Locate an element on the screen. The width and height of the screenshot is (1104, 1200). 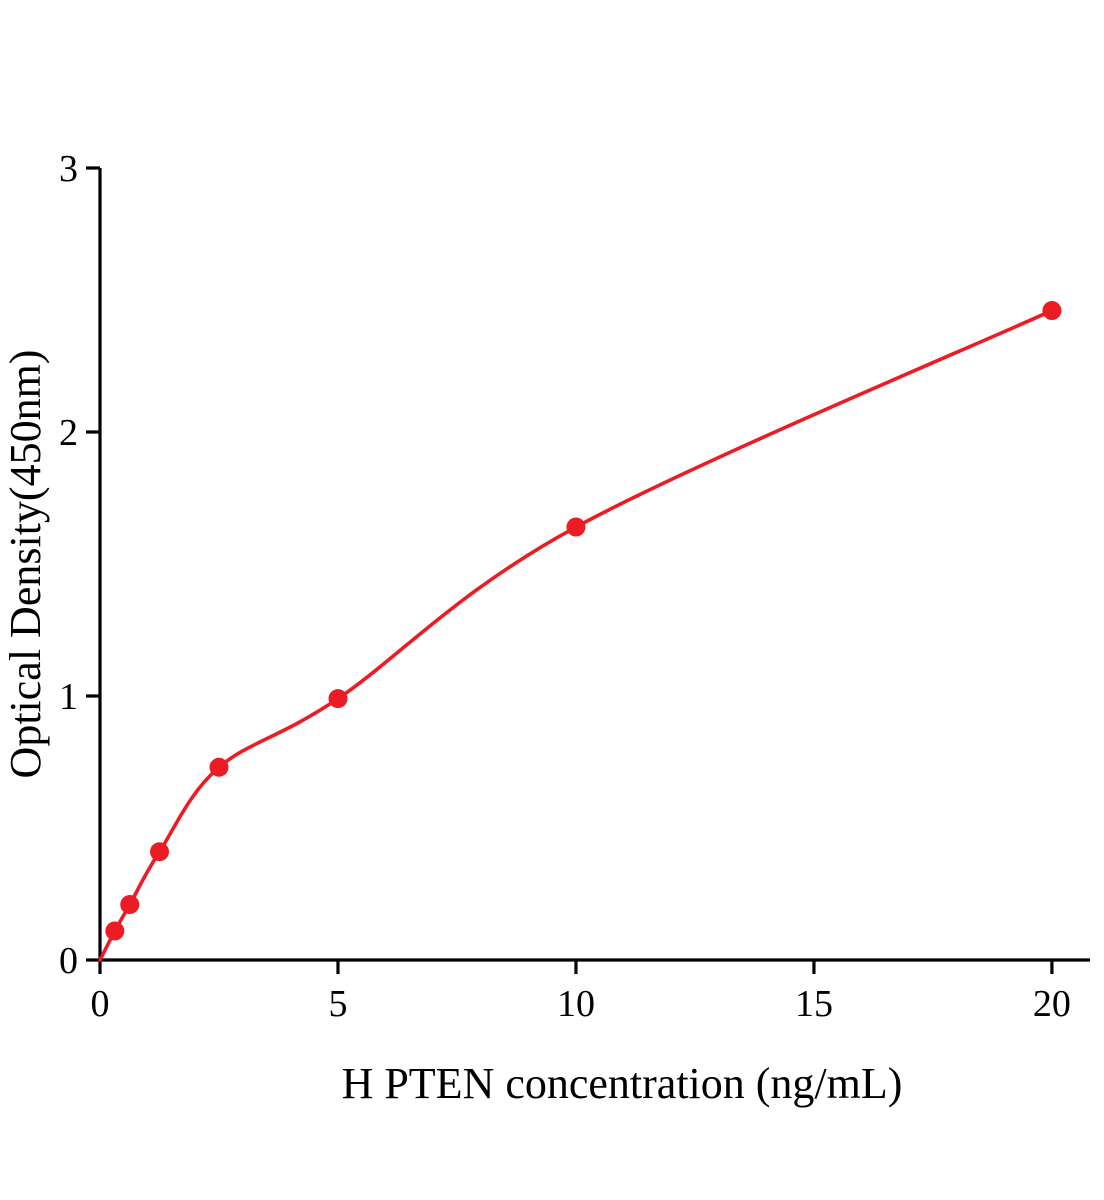
x-tick-label: 20 is located at coordinates (1052, 1004).